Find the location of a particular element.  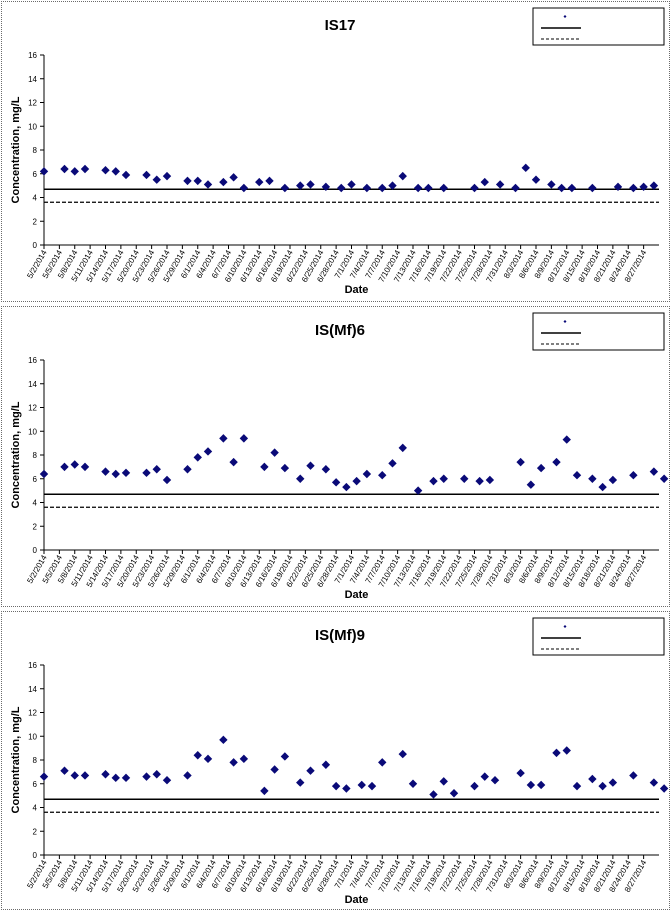

y-tick-label: 4 is located at coordinates (35, 198).